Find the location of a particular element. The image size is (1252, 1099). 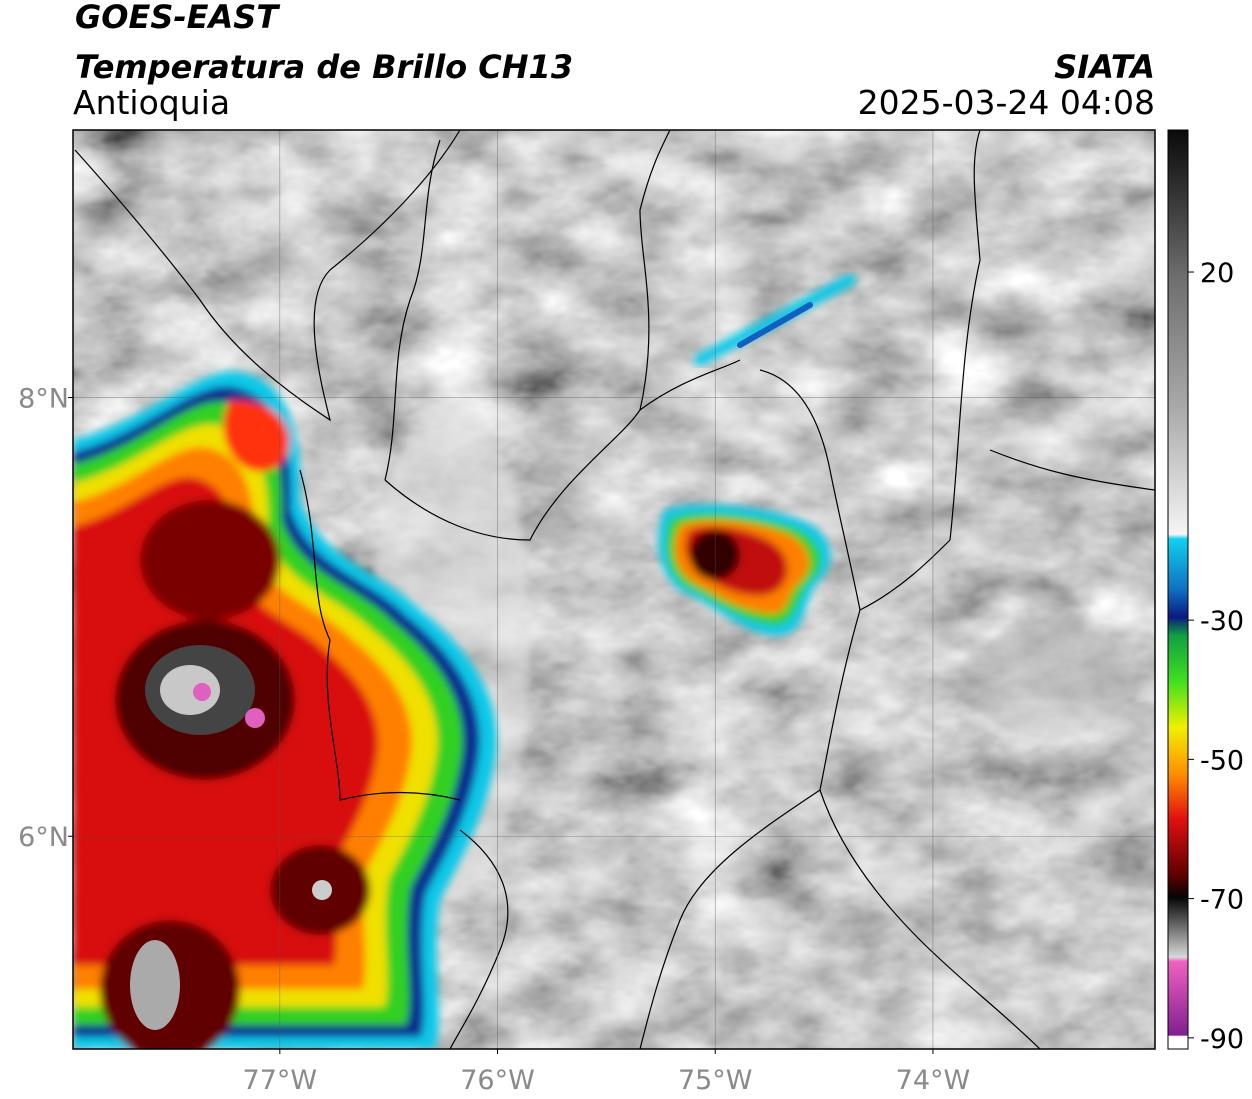

lon-tick-label: 76°W is located at coordinates (497, 1080).